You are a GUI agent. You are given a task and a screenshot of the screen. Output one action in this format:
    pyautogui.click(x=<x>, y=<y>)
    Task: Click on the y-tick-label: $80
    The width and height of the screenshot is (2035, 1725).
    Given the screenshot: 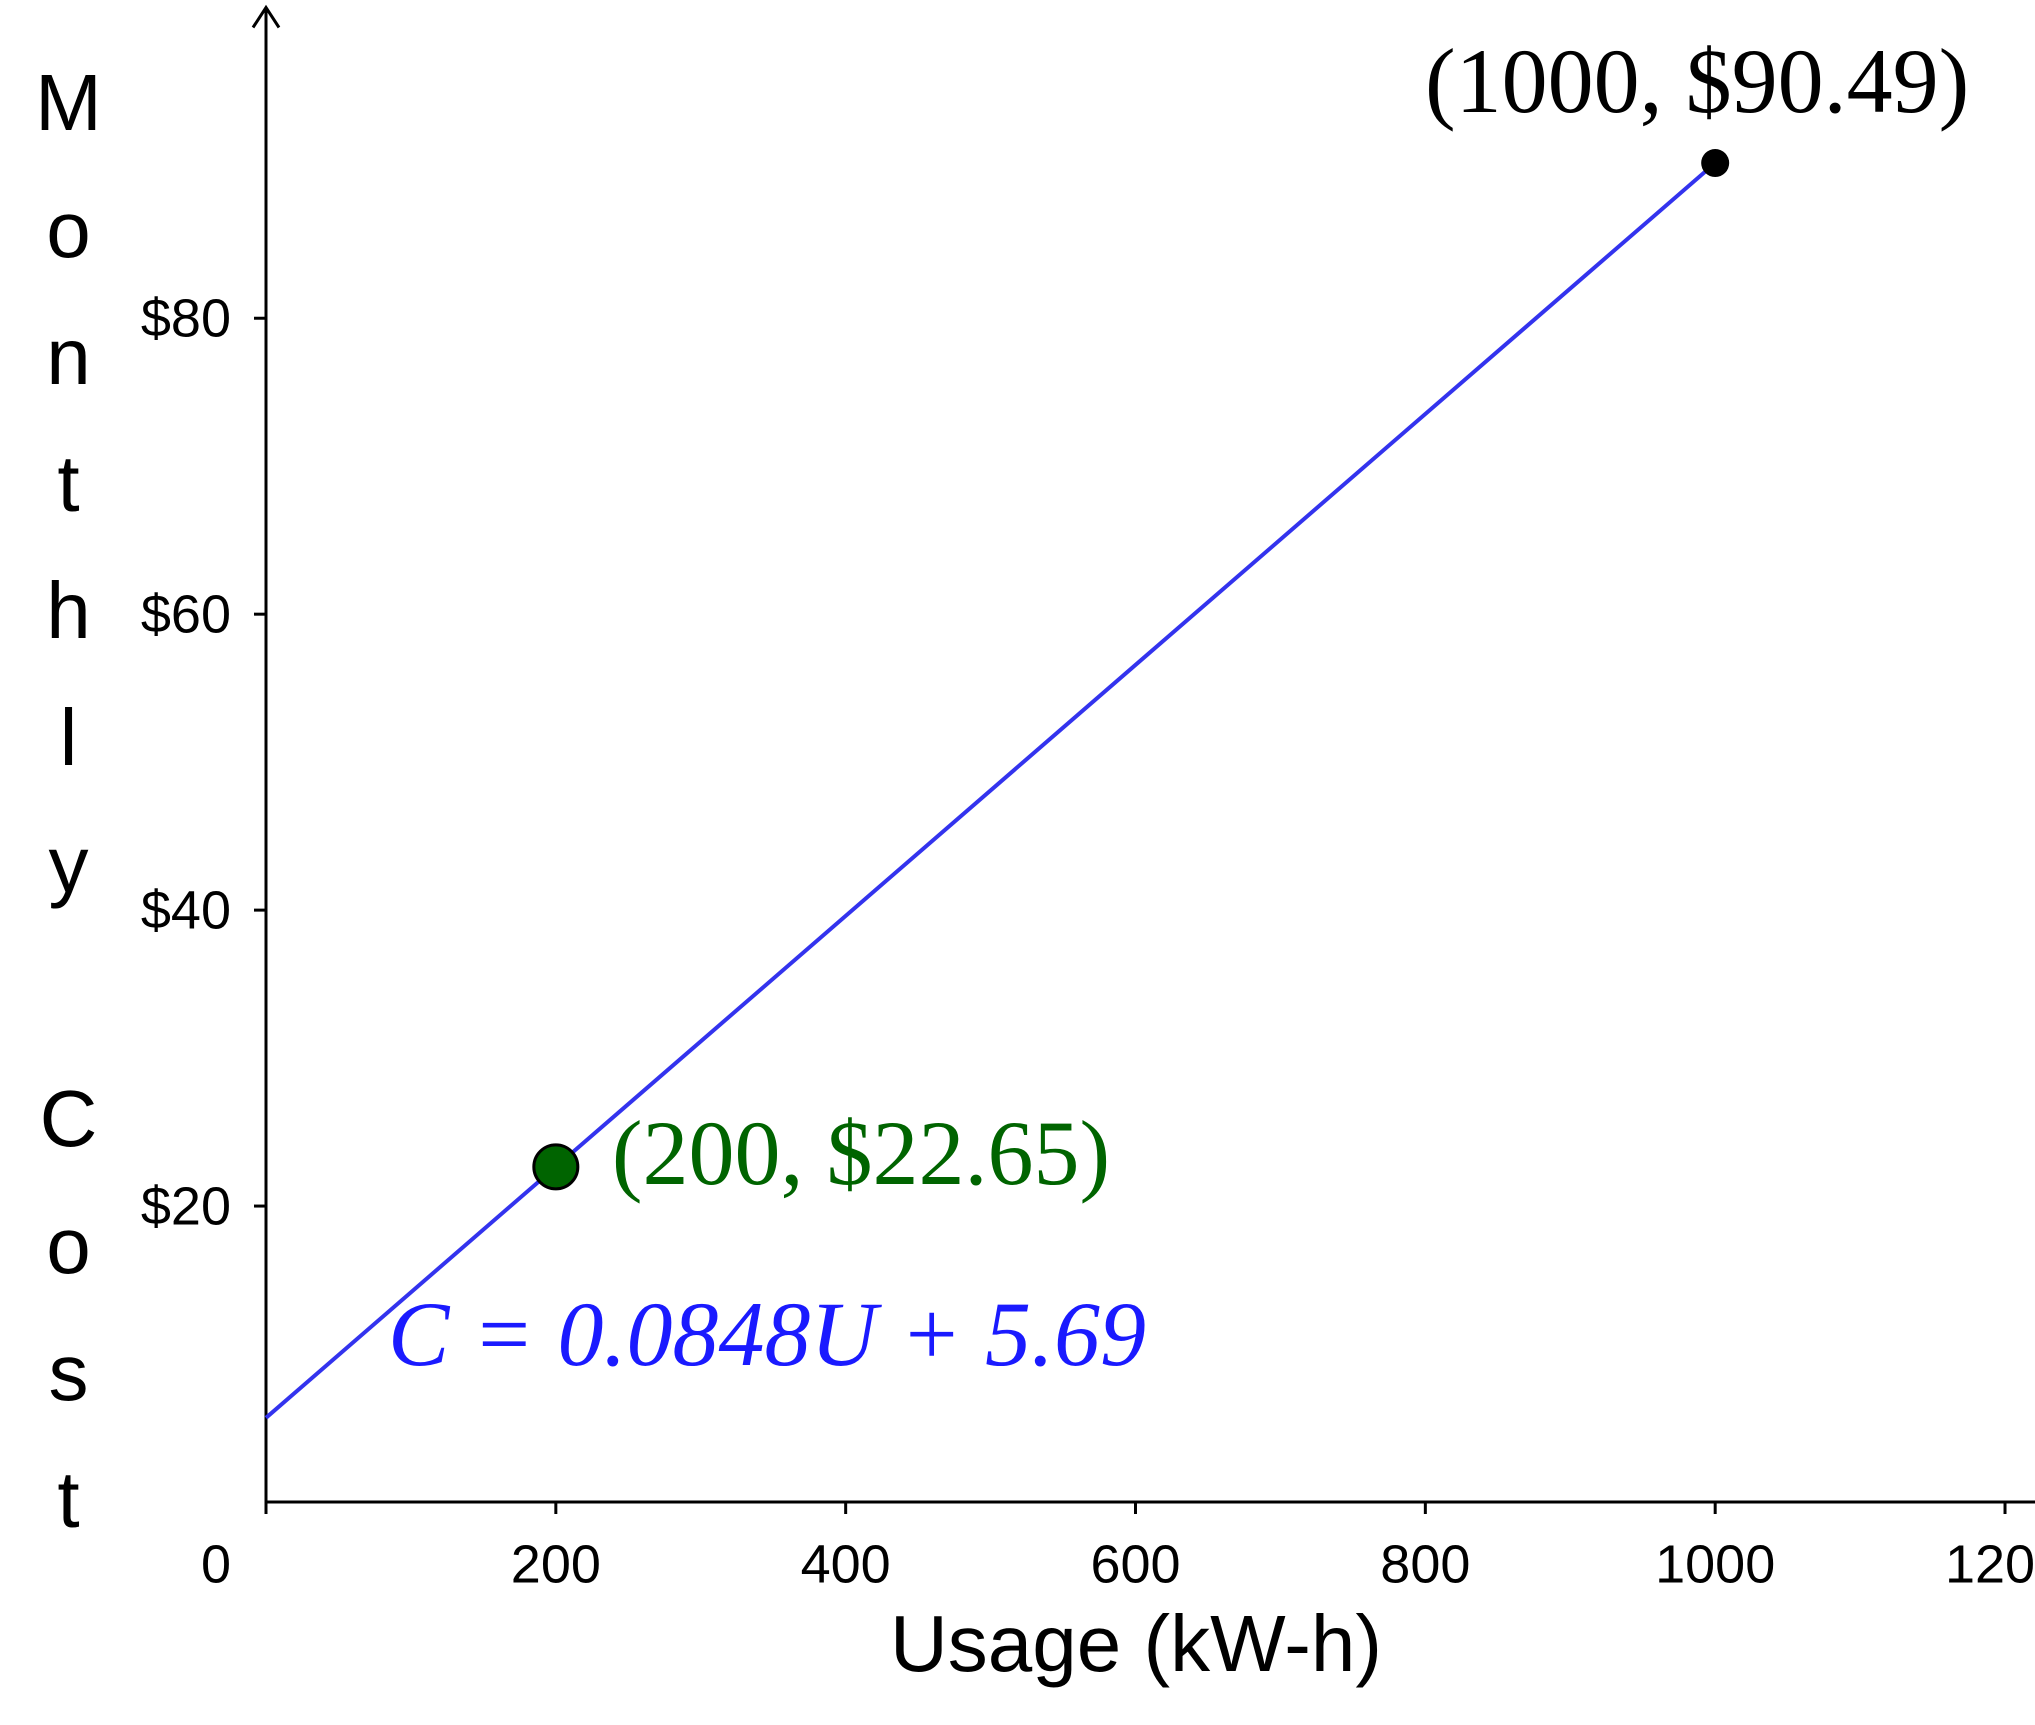 What is the action you would take?
    pyautogui.click(x=186, y=319)
    